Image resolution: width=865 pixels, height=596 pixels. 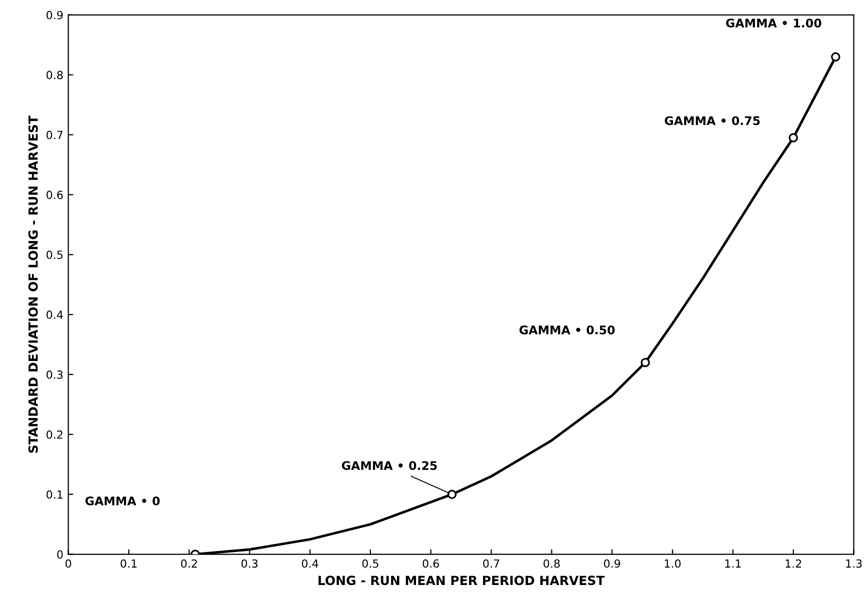 I want to click on x-tick-label: 0.6, so click(x=430, y=563).